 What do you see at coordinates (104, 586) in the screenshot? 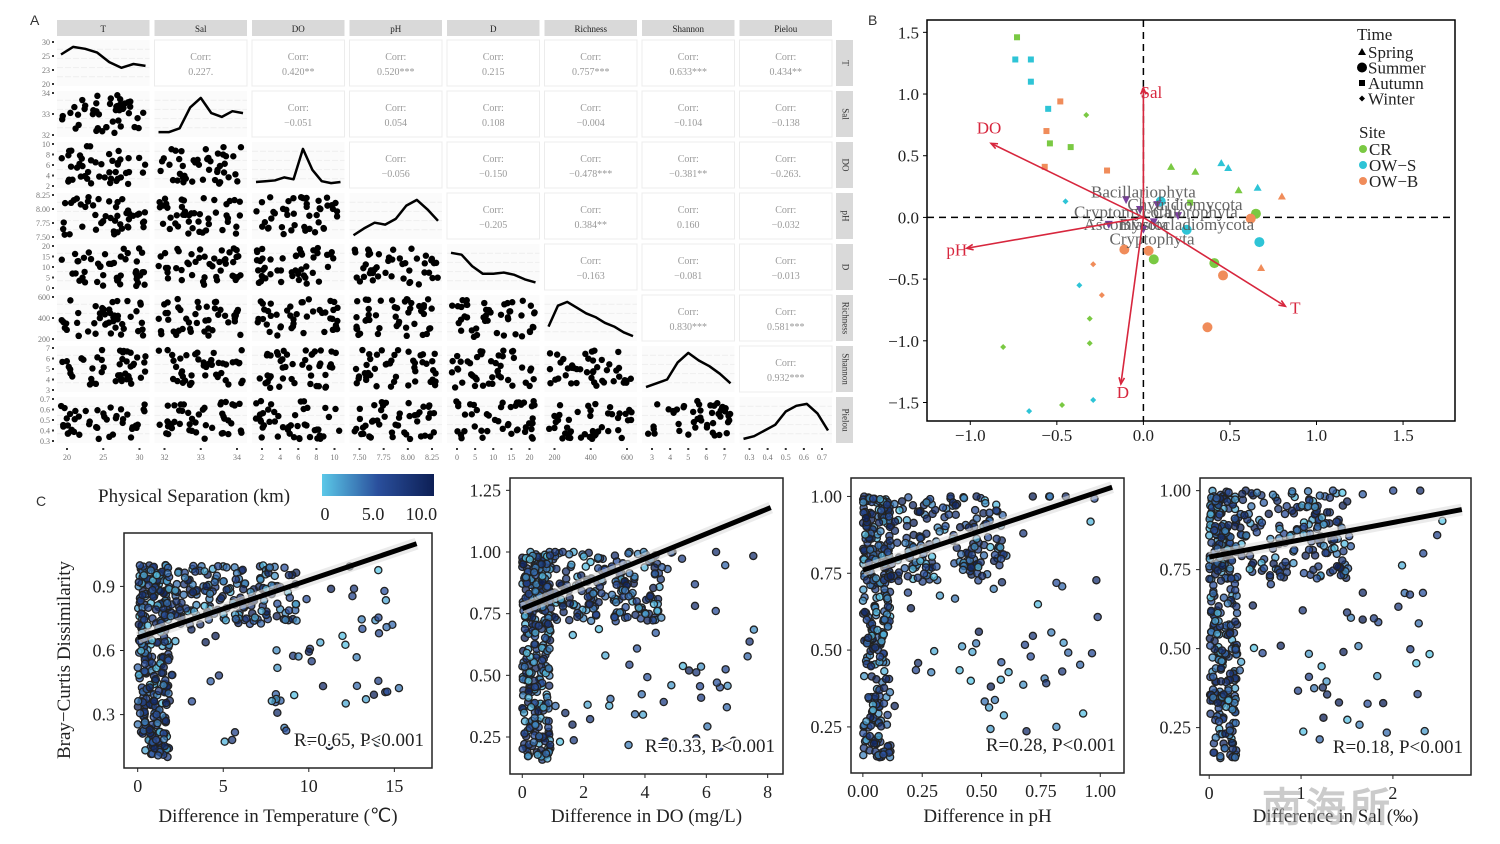
I see `y-tick-label: 0.9` at bounding box center [104, 586].